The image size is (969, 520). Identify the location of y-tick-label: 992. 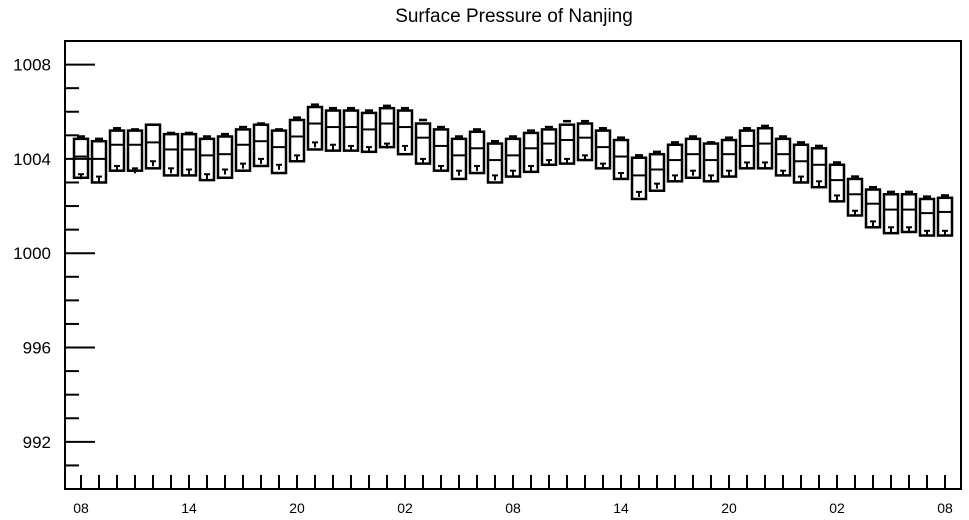
(37, 442).